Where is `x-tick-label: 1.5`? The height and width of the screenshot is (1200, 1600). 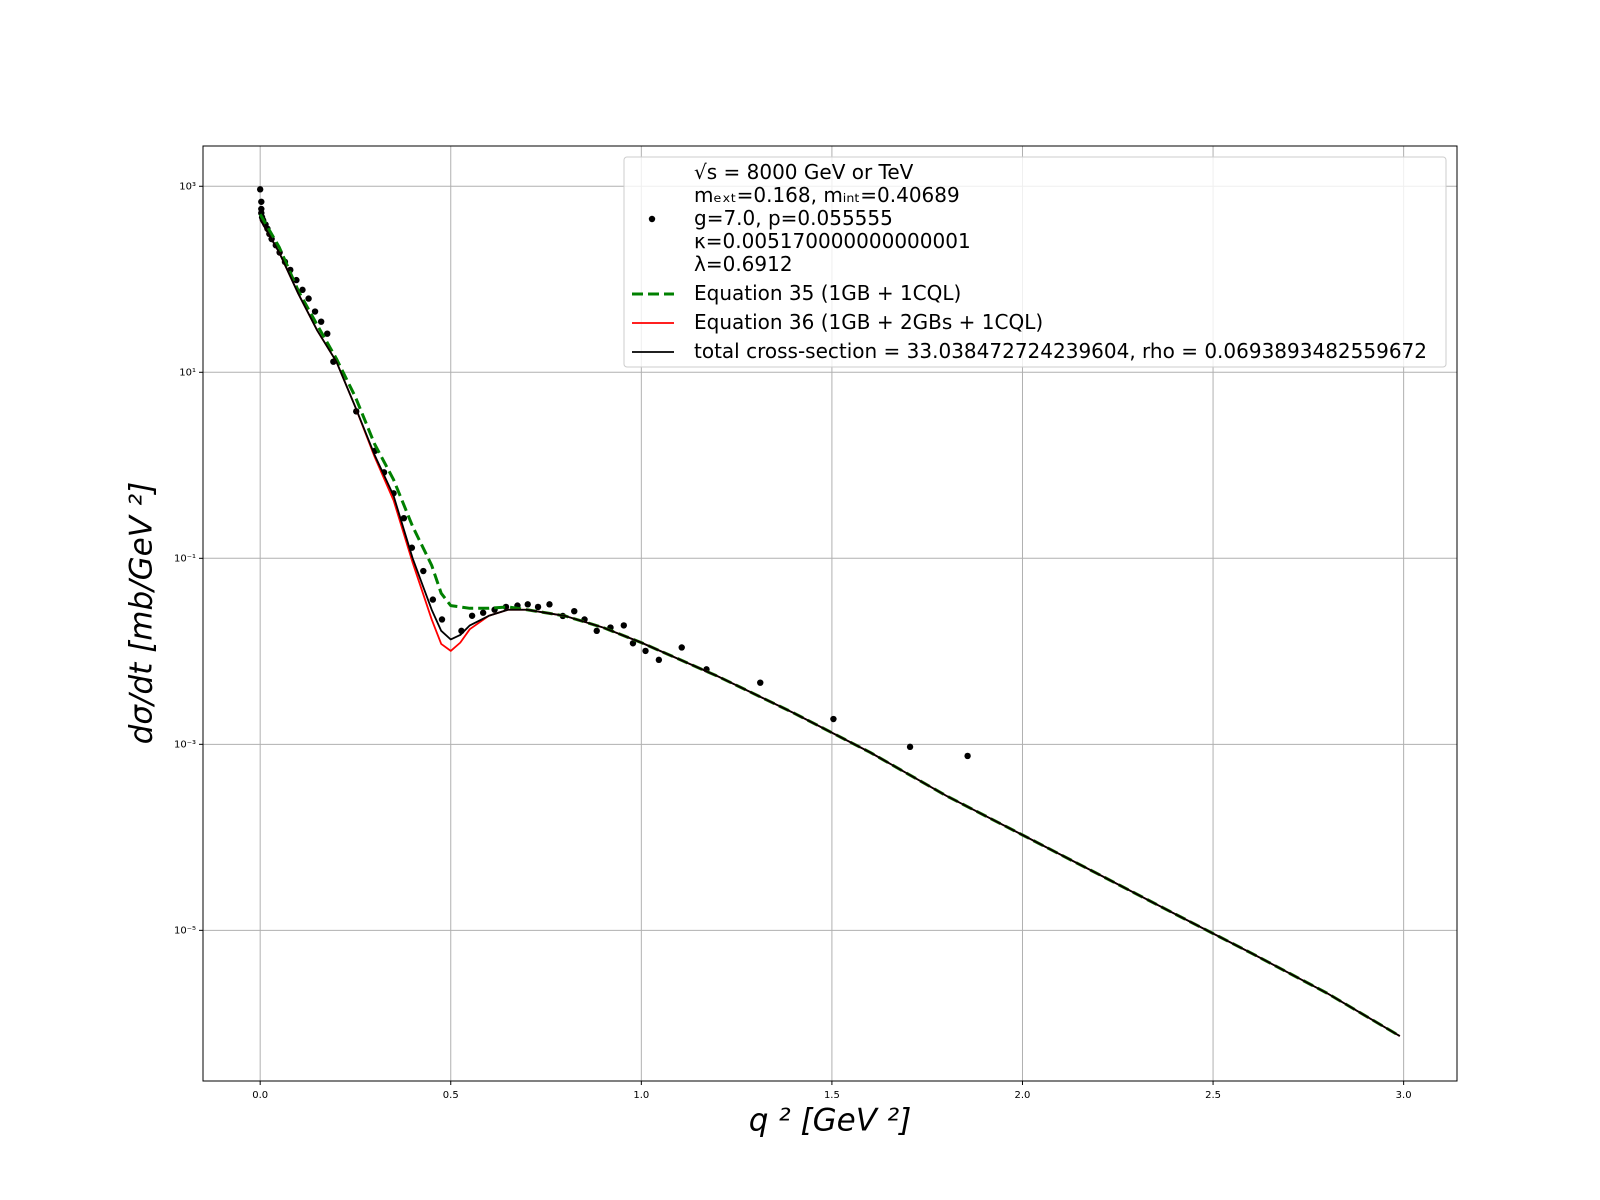 x-tick-label: 1.5 is located at coordinates (832, 1095).